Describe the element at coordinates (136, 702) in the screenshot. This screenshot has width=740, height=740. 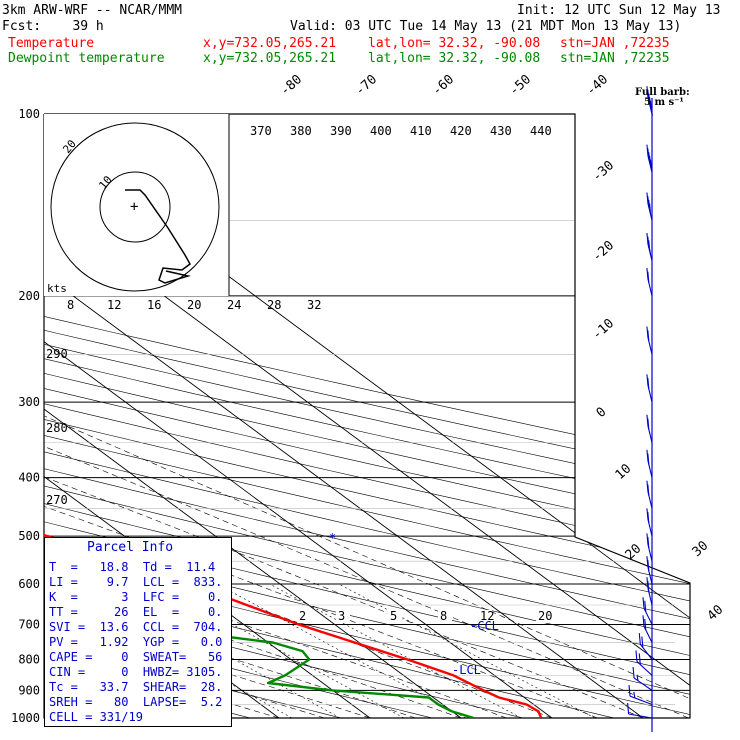
I see `parcel-row-sreh: SREH = 80 LAPSE= 5.2` at that location.